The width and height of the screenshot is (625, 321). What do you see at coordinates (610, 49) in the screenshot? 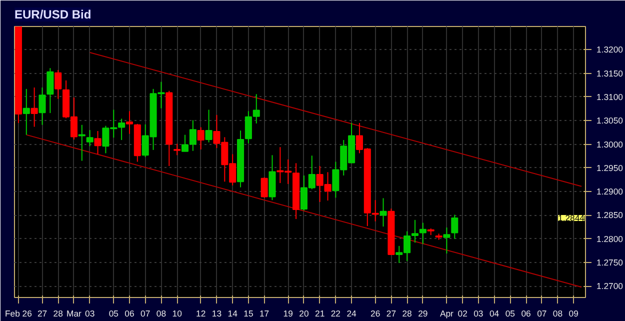
I see `y-tick-label: 1.3200` at bounding box center [610, 49].